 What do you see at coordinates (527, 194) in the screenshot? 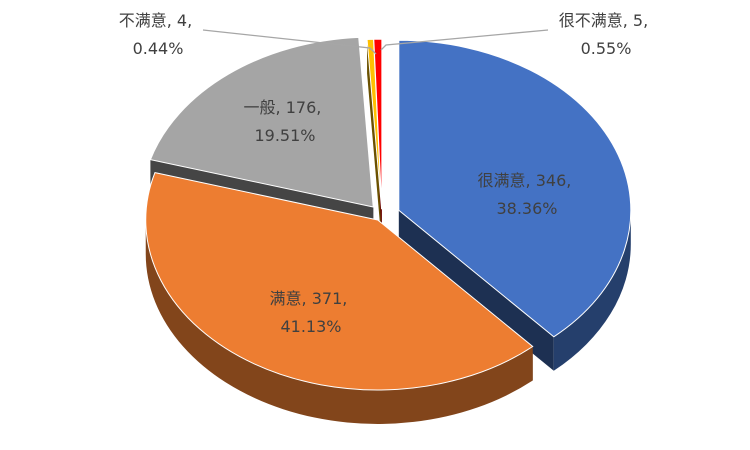
I see `data-label-henmanyi: 很满意, 346, 38.36%` at bounding box center [527, 194].